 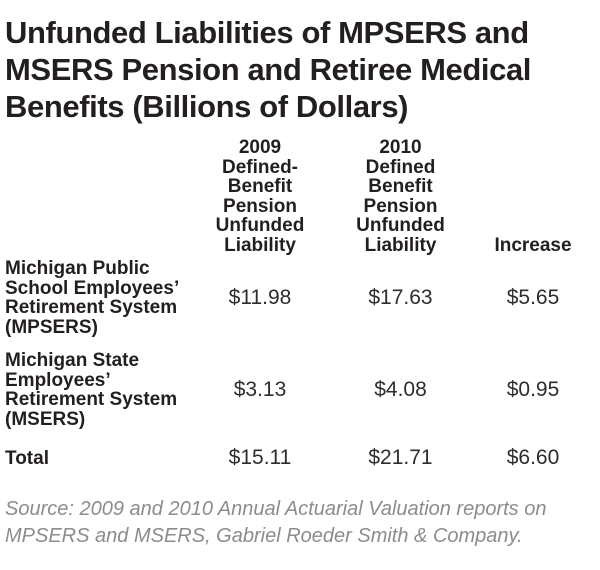 I want to click on total-2010-value: $21.71, so click(x=400, y=457).